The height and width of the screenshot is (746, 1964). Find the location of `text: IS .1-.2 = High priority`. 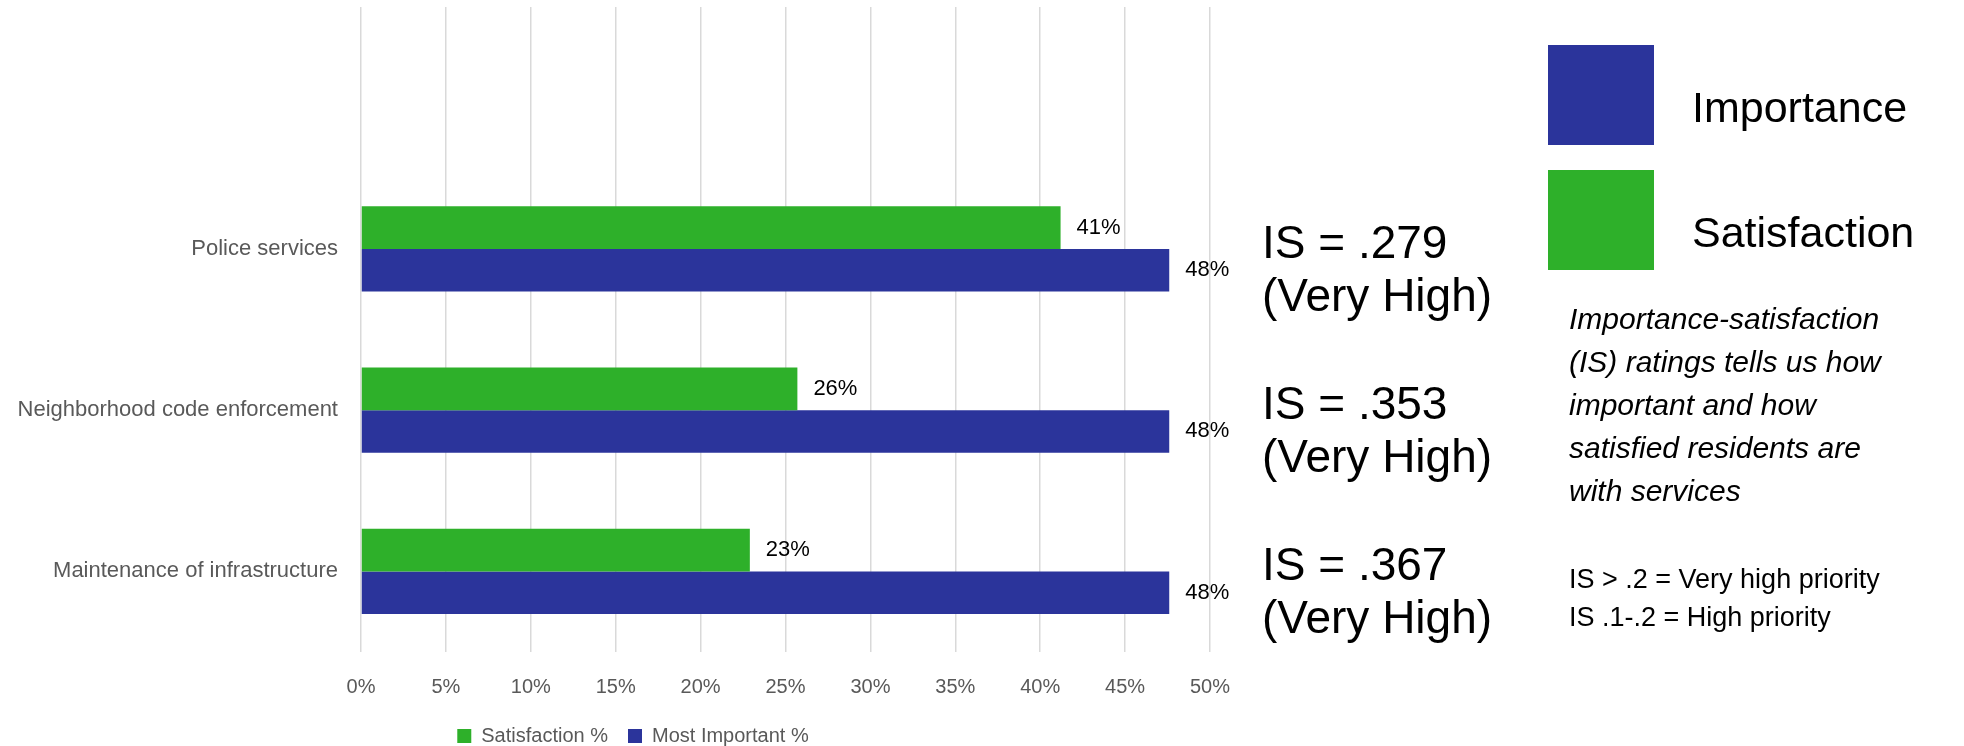

text: IS .1-.2 = High priority is located at coordinates (1700, 617).